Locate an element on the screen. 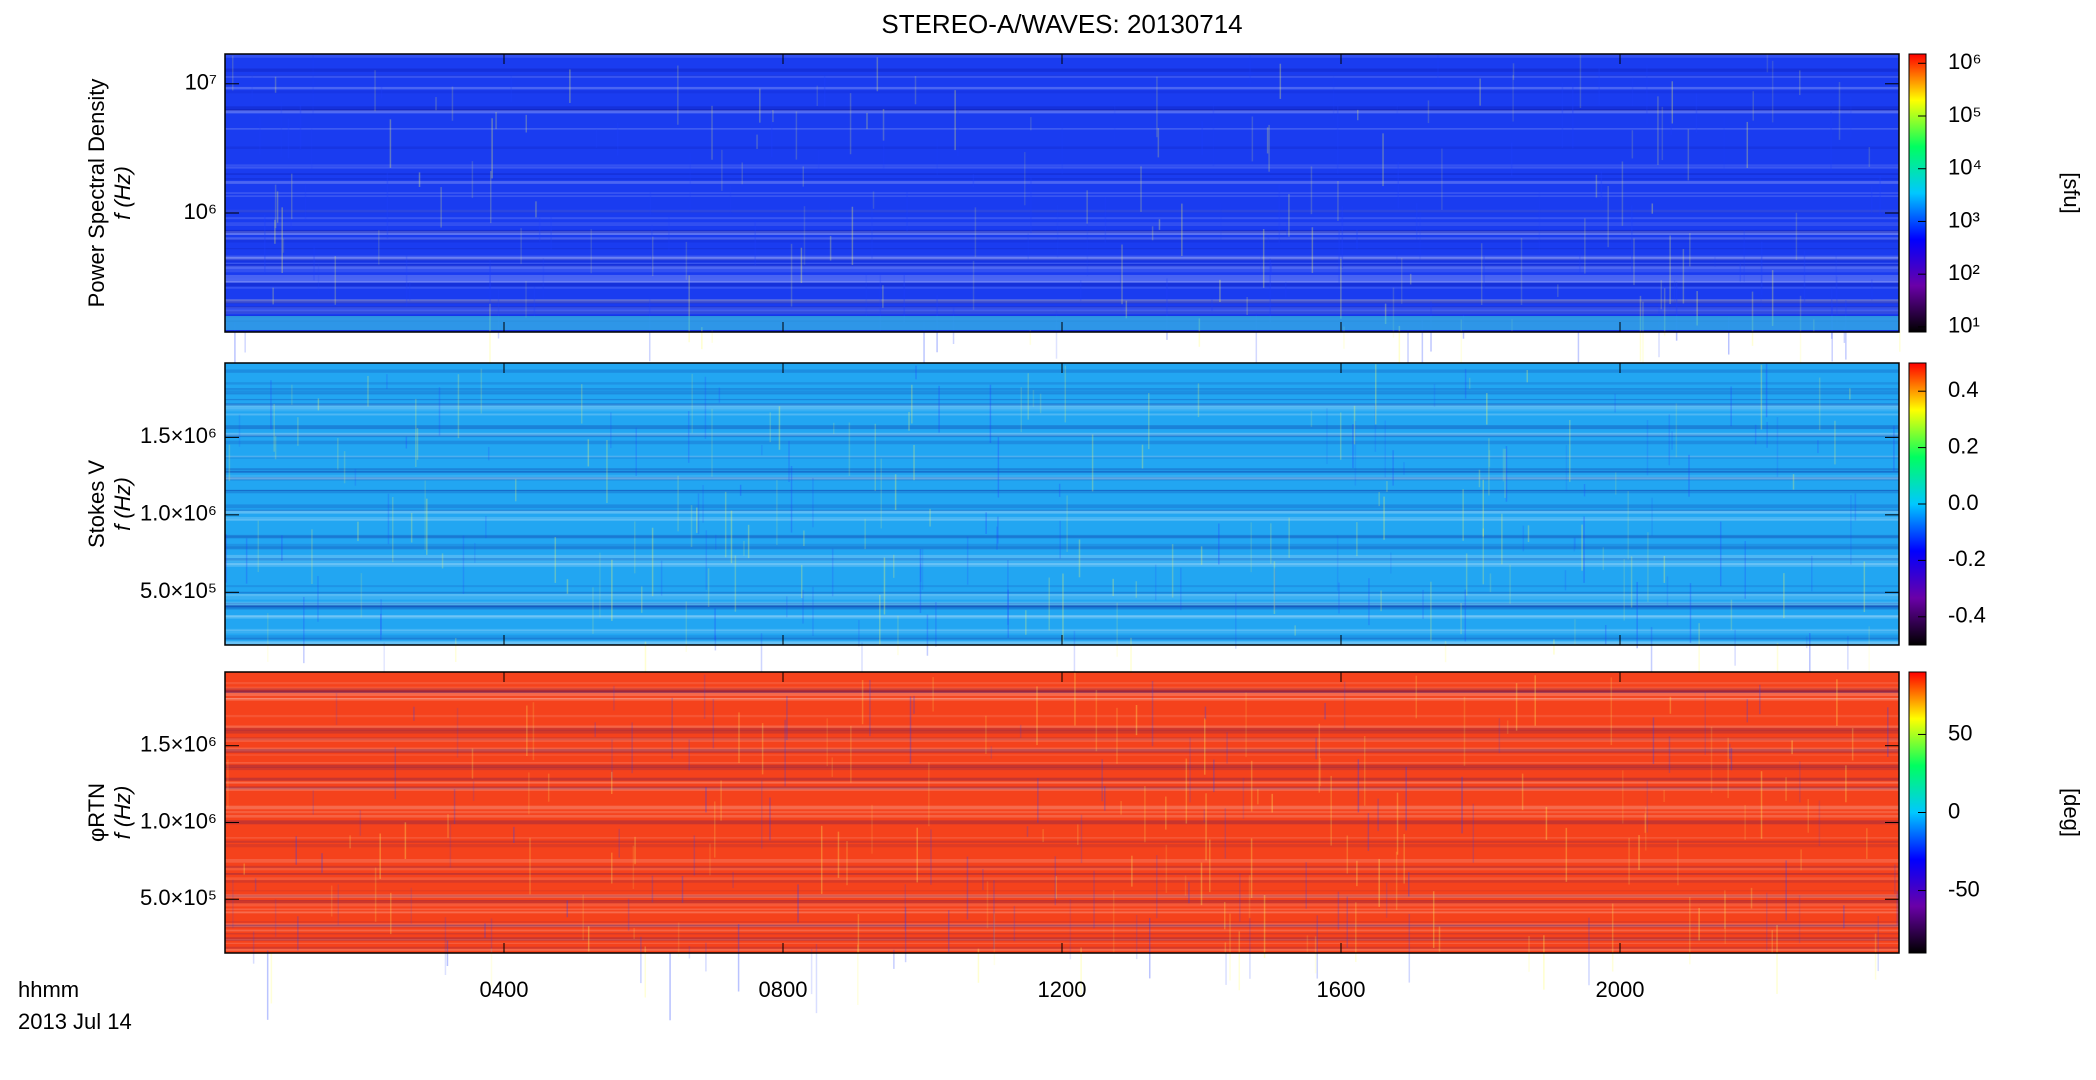 Image resolution: width=2096 pixels, height=1080 pixels. y-tick-label: 5.0×10⁵ is located at coordinates (178, 590).